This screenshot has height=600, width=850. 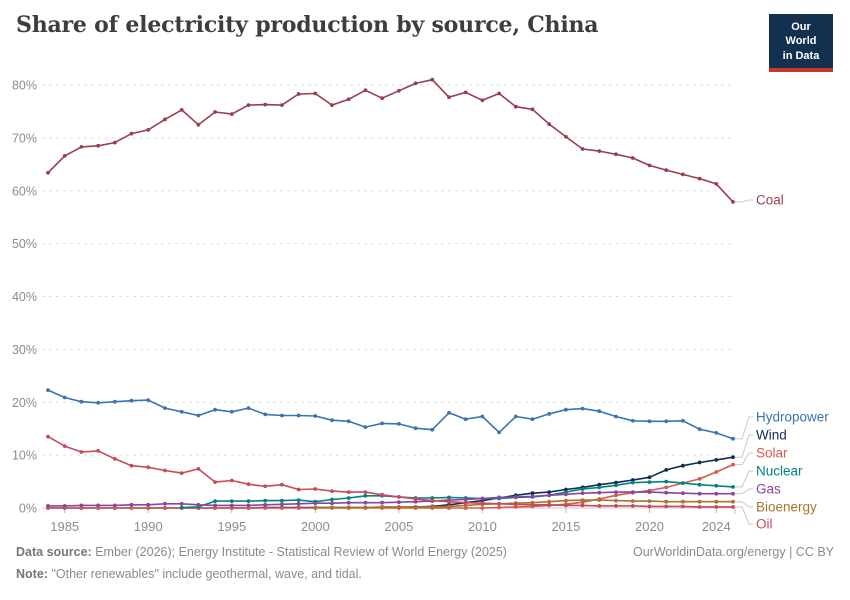 What do you see at coordinates (24, 138) in the screenshot?
I see `y-tick-label: 70%` at bounding box center [24, 138].